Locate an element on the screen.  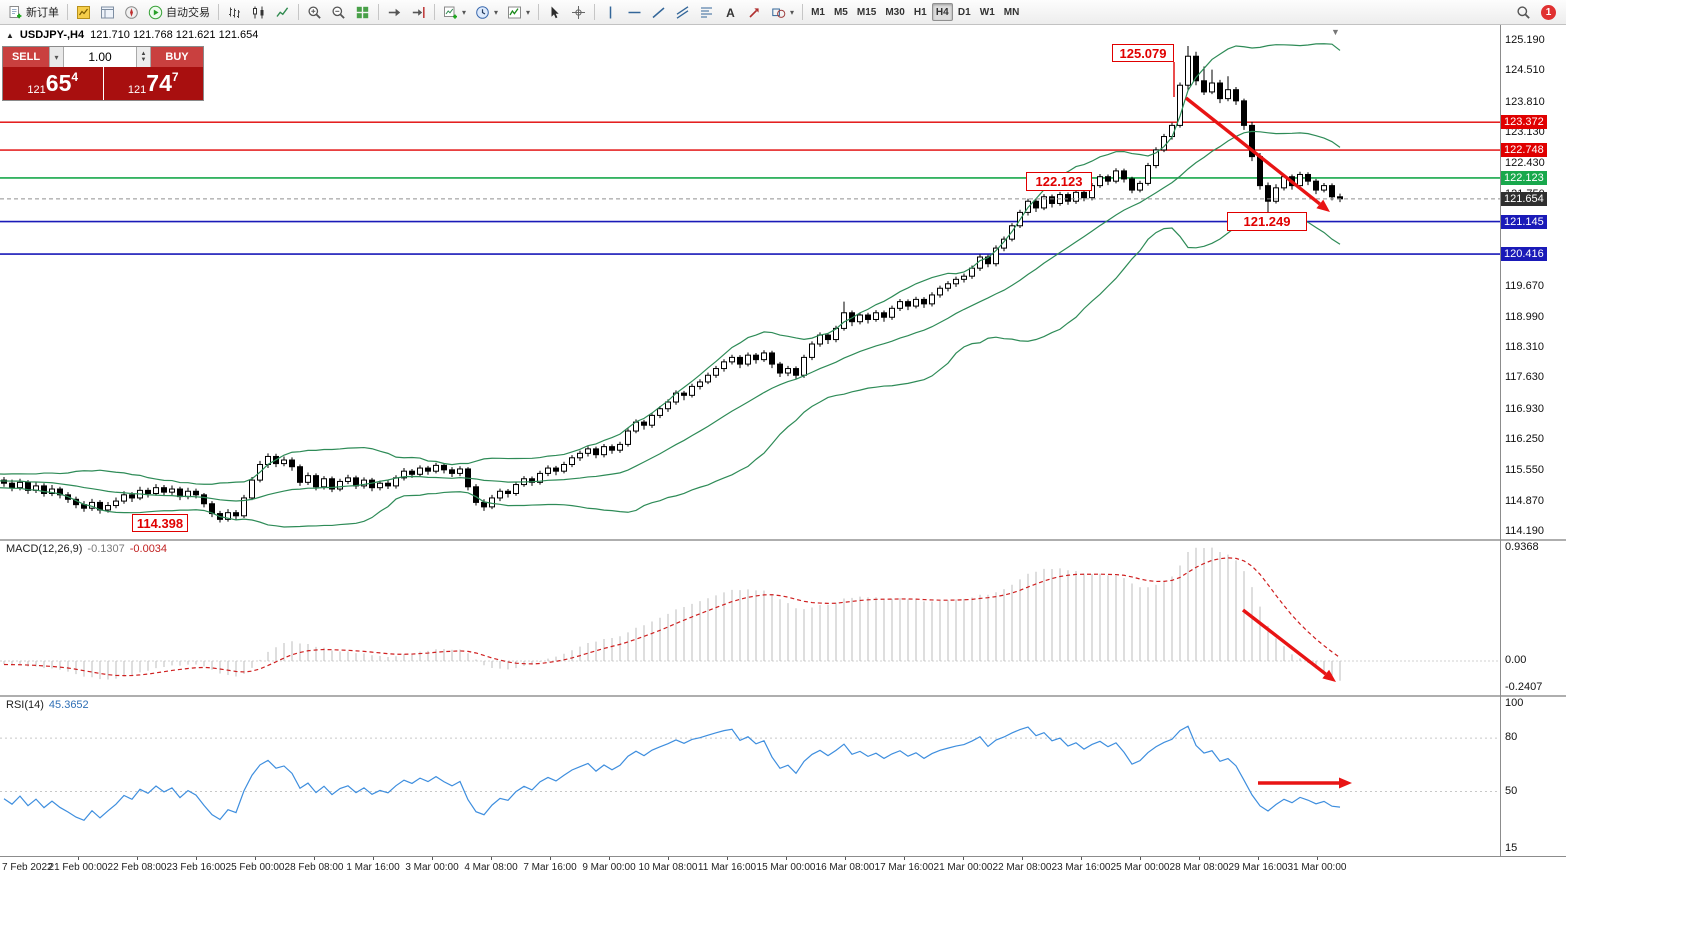
price-axis-label: 118.310 is located at coordinates (1524, 347).